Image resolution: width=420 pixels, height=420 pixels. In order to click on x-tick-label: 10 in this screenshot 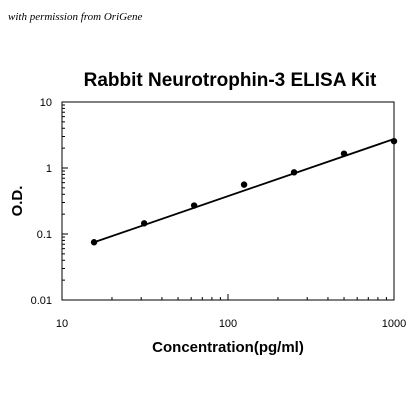, I will do `click(62, 324)`.